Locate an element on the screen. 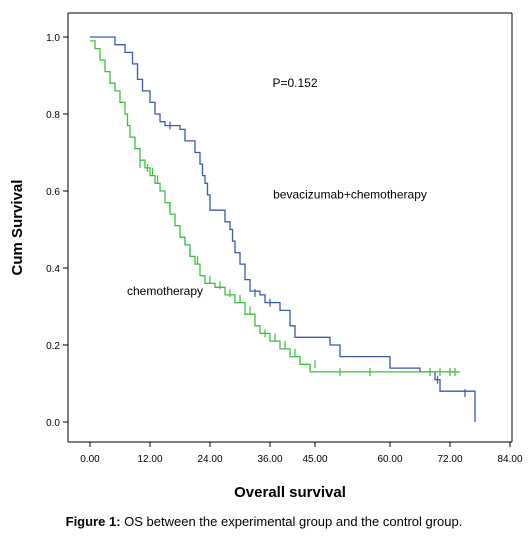 The image size is (528, 539). chart-annotation: bevacizumab+chemotherapy is located at coordinates (350, 195).